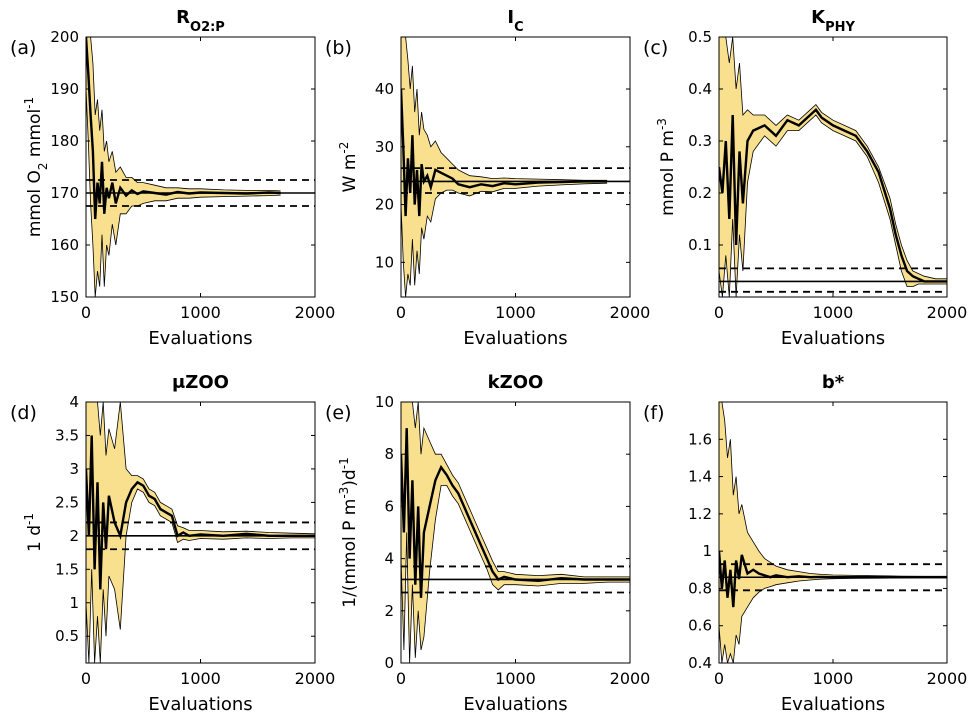 This screenshot has width=973, height=719. Describe the element at coordinates (200, 21) in the screenshot. I see `panel-title: RO2:P` at that location.